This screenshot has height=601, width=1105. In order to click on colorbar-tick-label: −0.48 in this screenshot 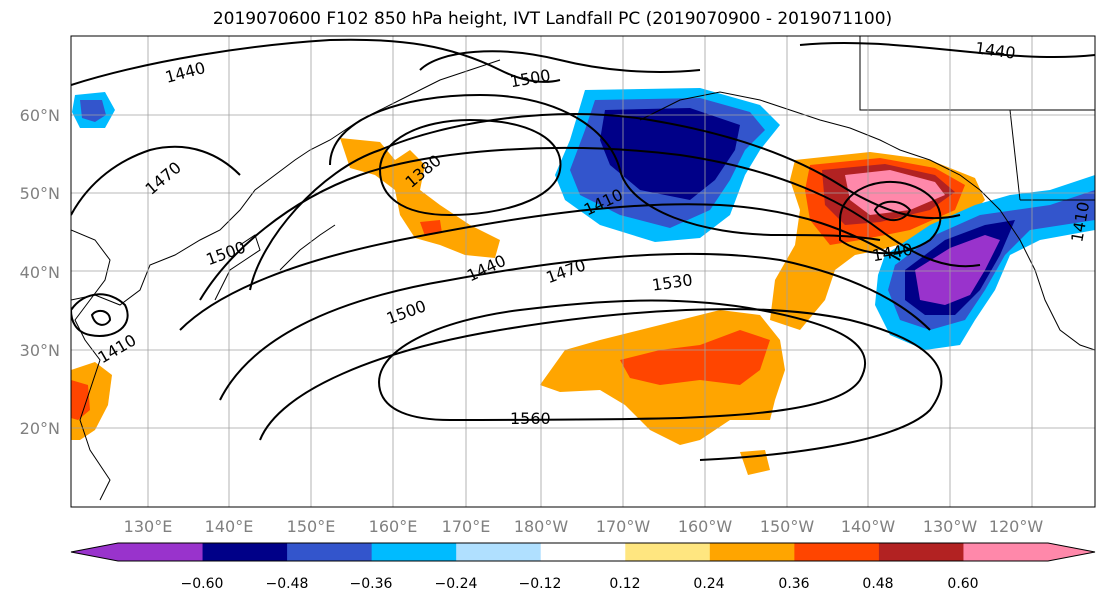, I will do `click(287, 584)`.